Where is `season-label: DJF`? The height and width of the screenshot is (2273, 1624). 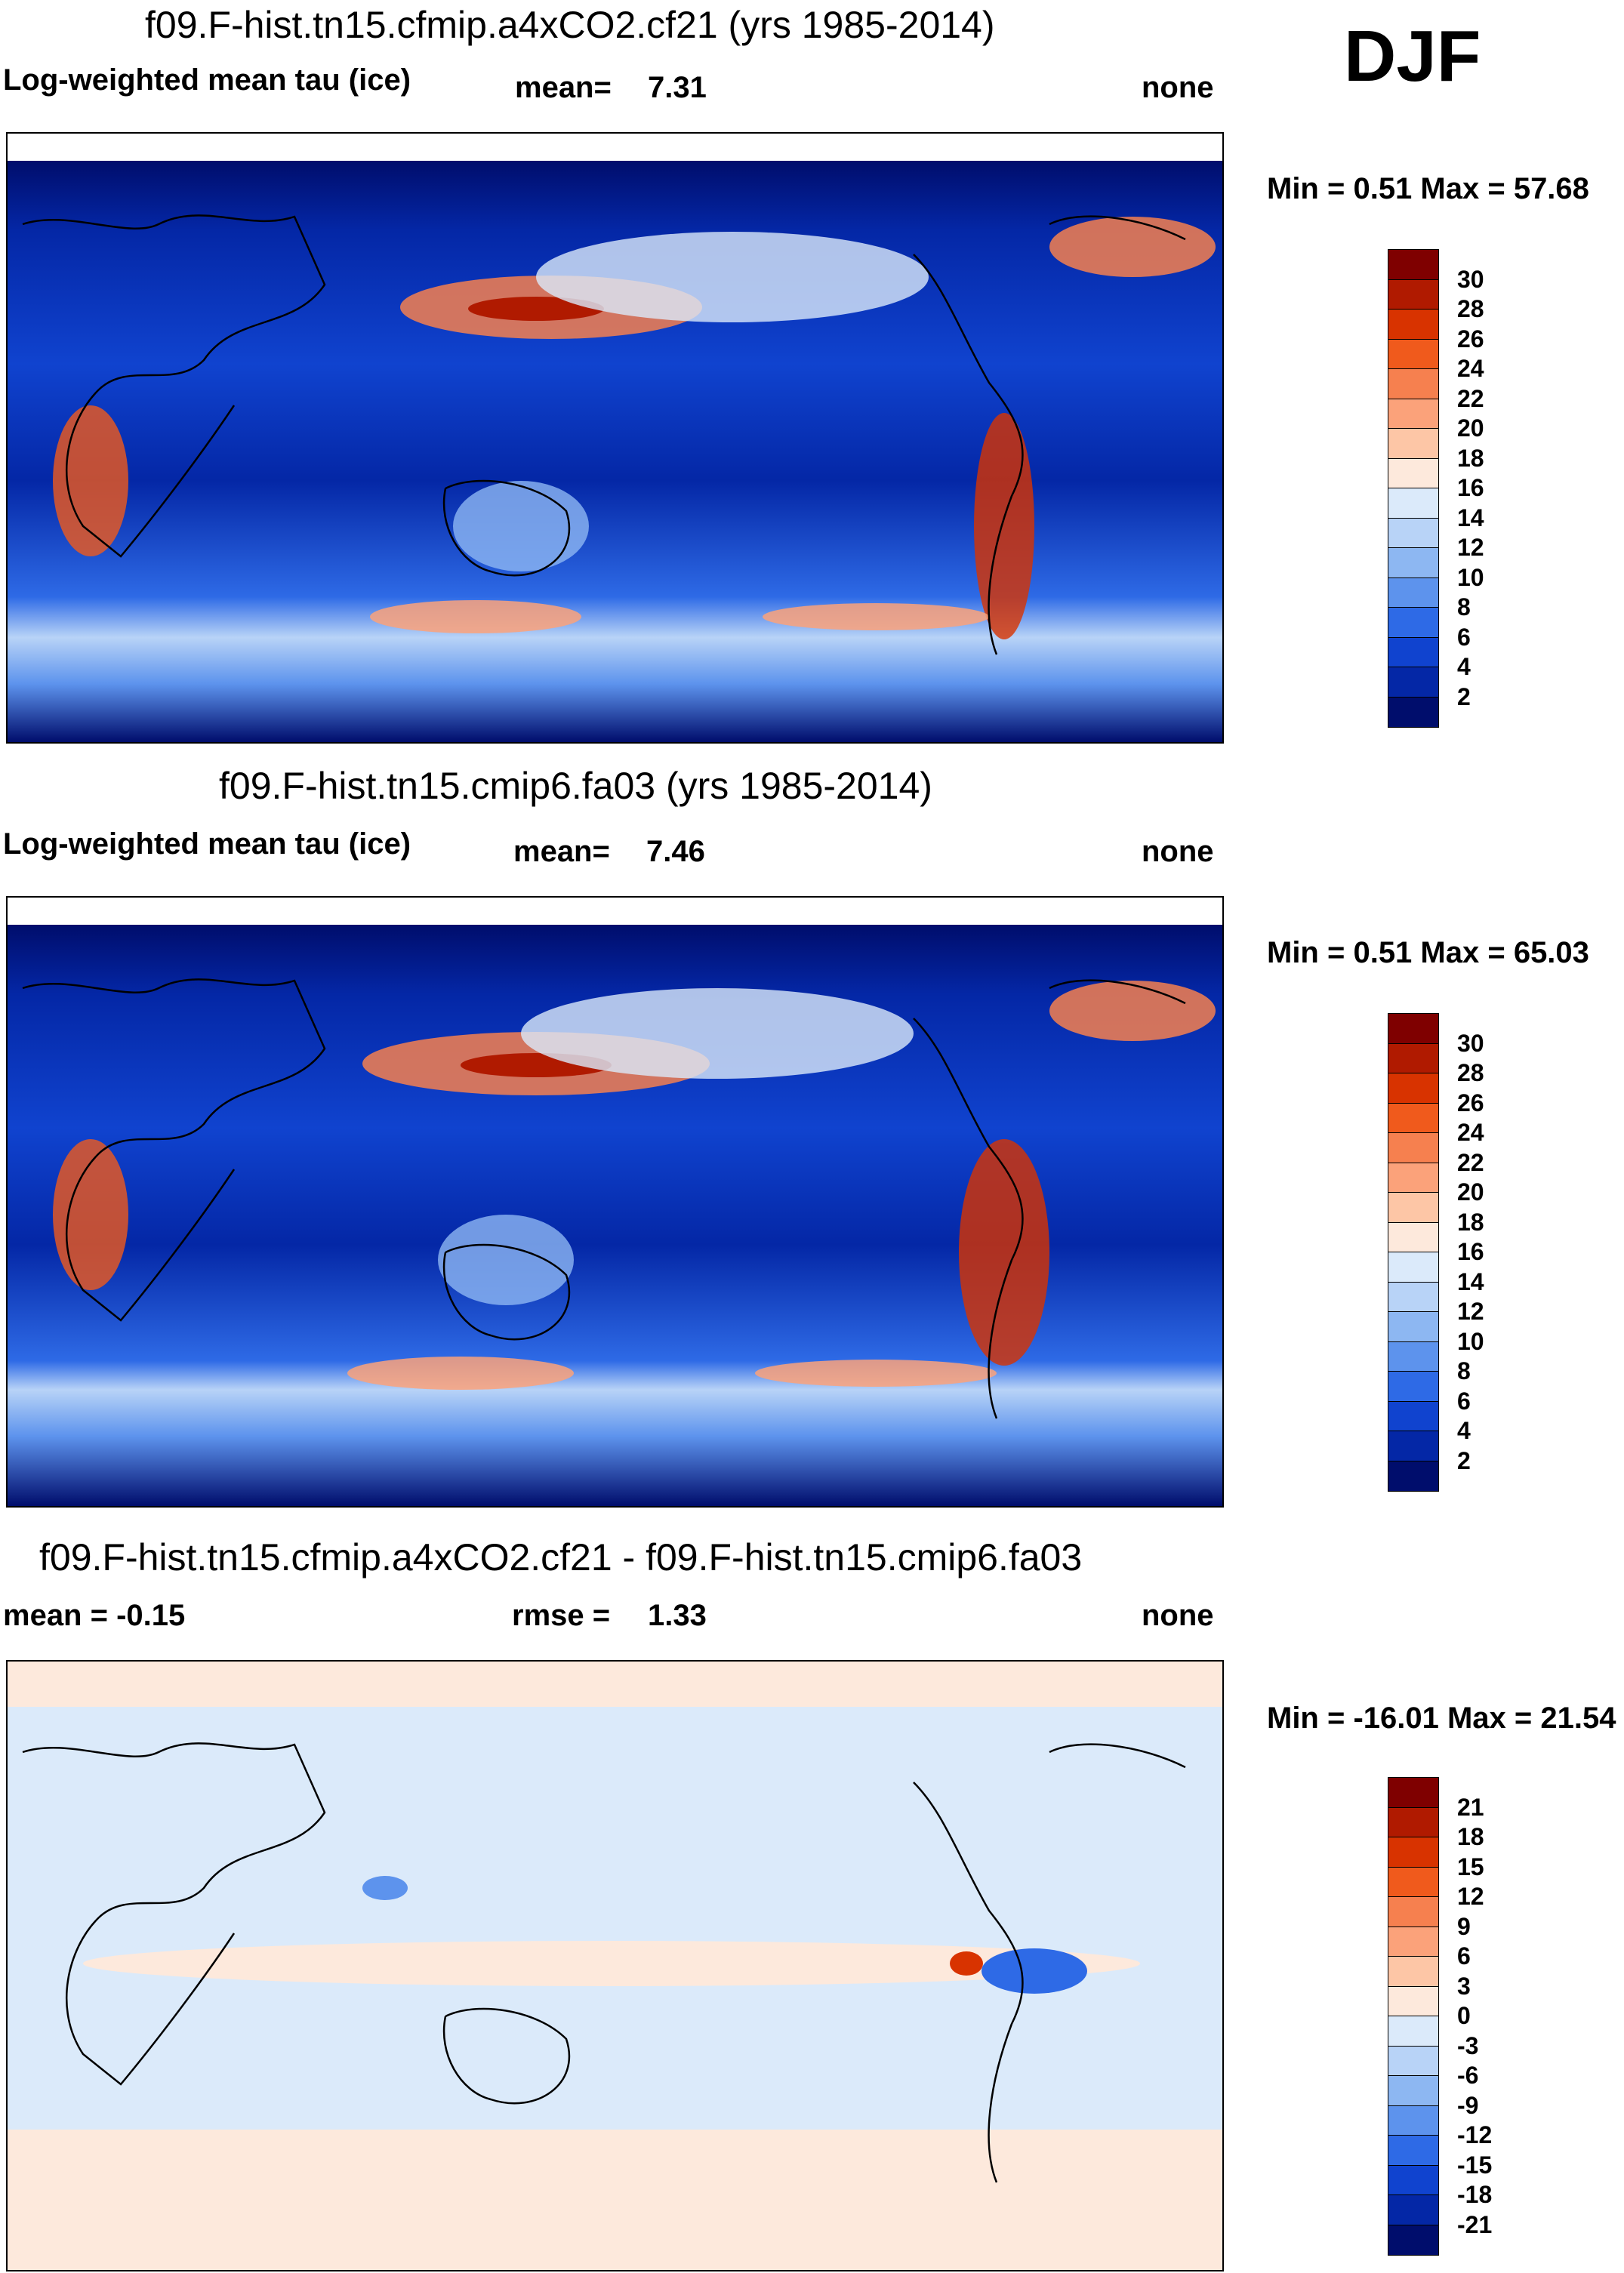
season-label: DJF is located at coordinates (1412, 56).